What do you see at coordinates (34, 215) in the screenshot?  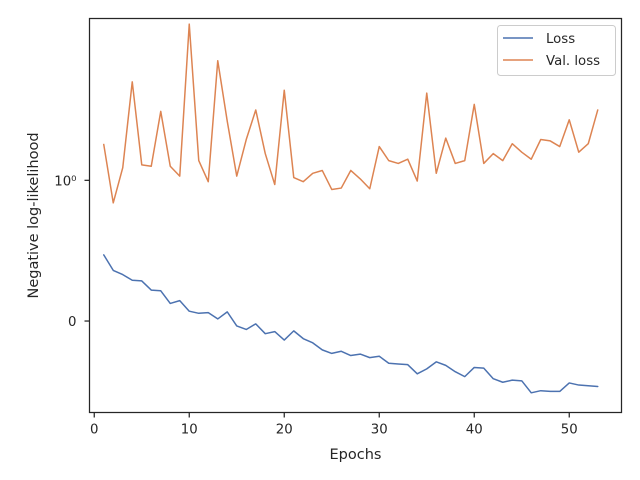 I see `y-axis-label: Negative log-likelihood` at bounding box center [34, 215].